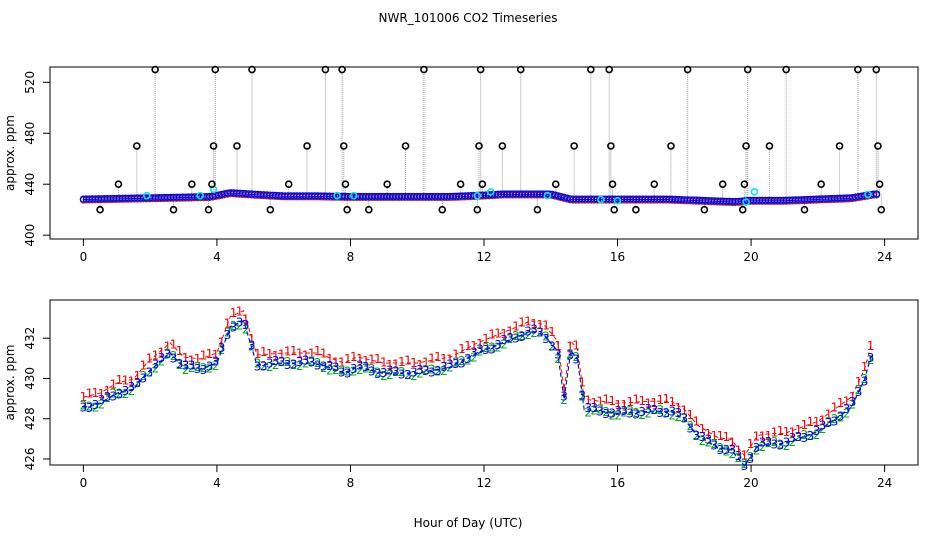 This screenshot has width=936, height=540. I want to click on y-axis-label: approx. ppm, so click(10, 383).